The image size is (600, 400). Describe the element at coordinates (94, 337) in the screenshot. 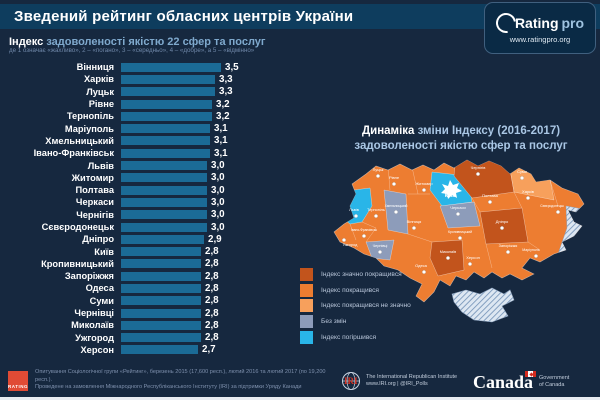

I see `bar-city-label: Ужгород` at that location.